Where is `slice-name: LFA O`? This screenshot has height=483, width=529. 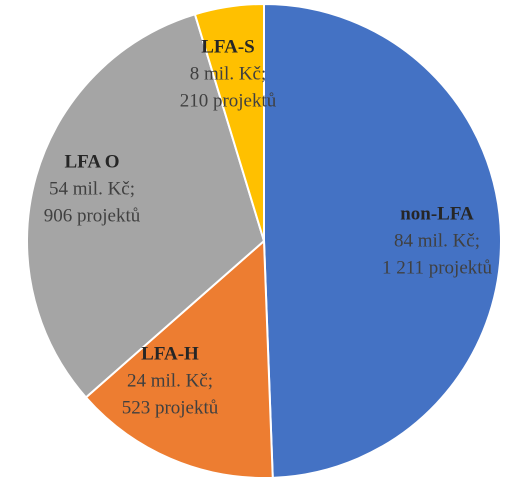
slice-name: LFA O is located at coordinates (91, 161).